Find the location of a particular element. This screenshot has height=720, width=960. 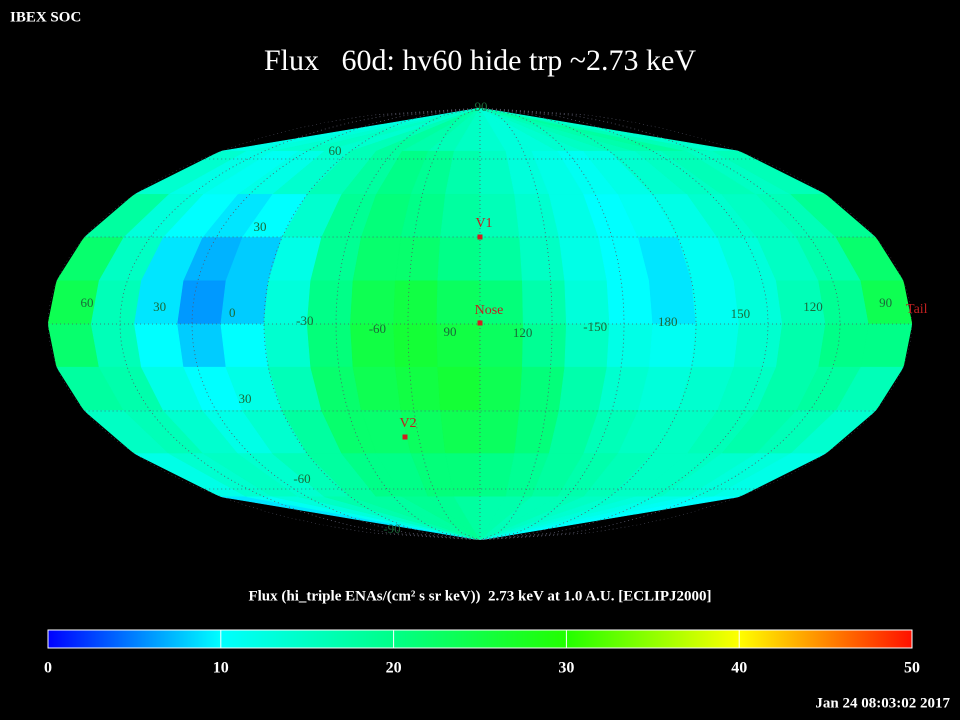

colorbar-tick-label: 30 is located at coordinates (566, 668).